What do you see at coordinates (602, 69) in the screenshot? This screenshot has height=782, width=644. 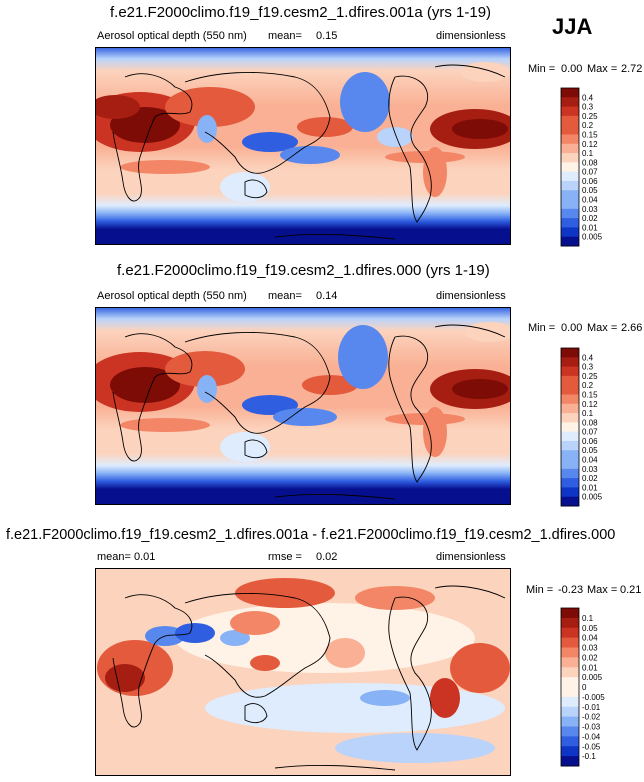 I see `panel1-max-label: Max =` at bounding box center [602, 69].